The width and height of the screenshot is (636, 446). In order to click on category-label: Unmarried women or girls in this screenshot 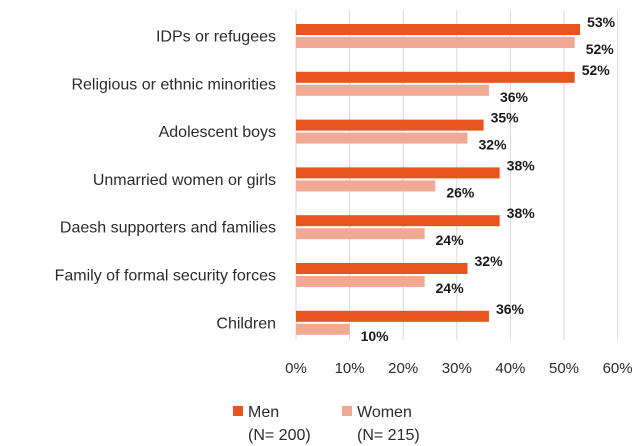, I will do `click(184, 180)`.